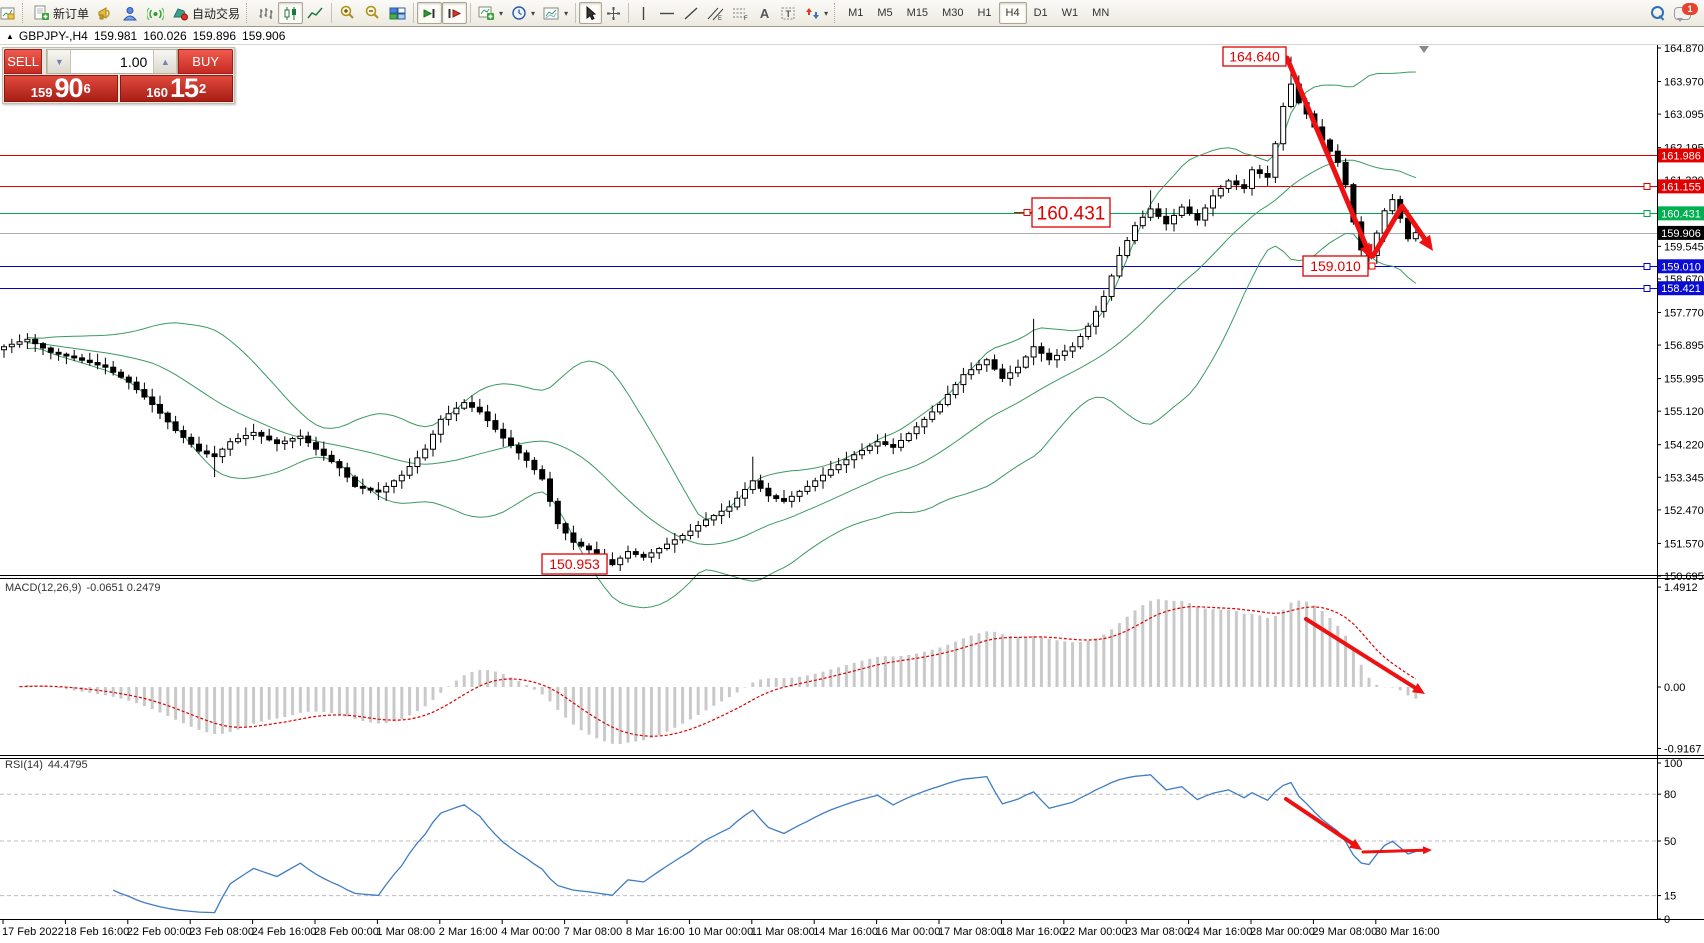  What do you see at coordinates (643, 13) in the screenshot?
I see `vertical-line-tool-button` at bounding box center [643, 13].